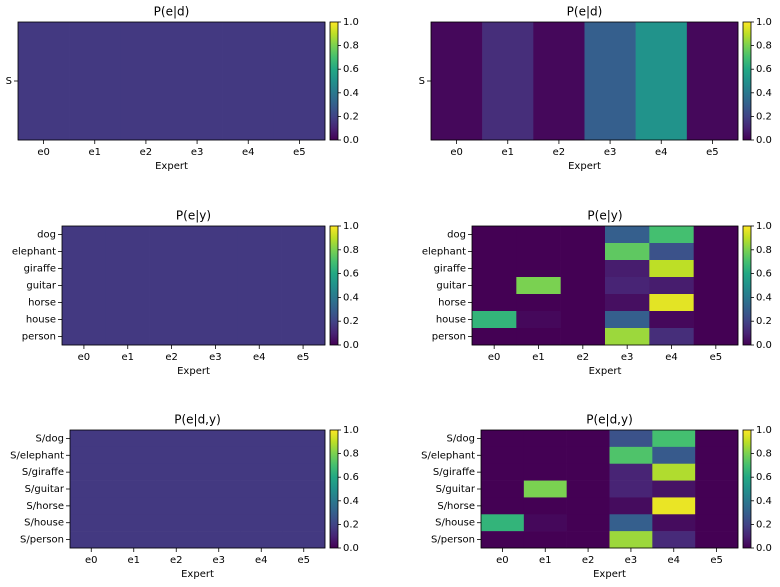 Image resolution: width=780 pixels, height=587 pixels. What do you see at coordinates (37, 455) in the screenshot?
I see `y-tick-label: S/elephant` at bounding box center [37, 455].